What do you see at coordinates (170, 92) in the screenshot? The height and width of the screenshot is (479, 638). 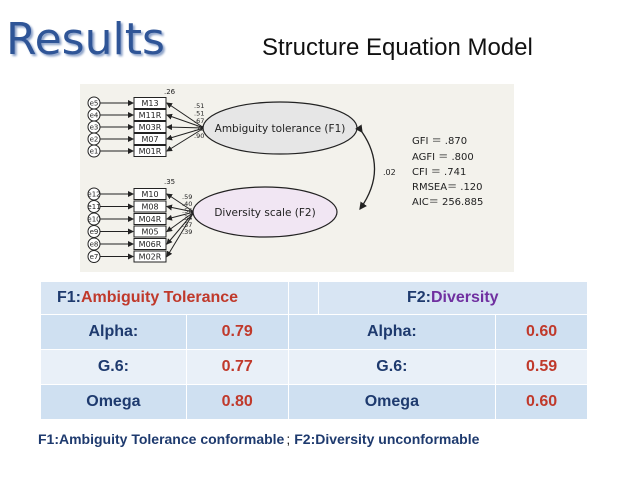 I see `factor1-variance: .26` at bounding box center [170, 92].